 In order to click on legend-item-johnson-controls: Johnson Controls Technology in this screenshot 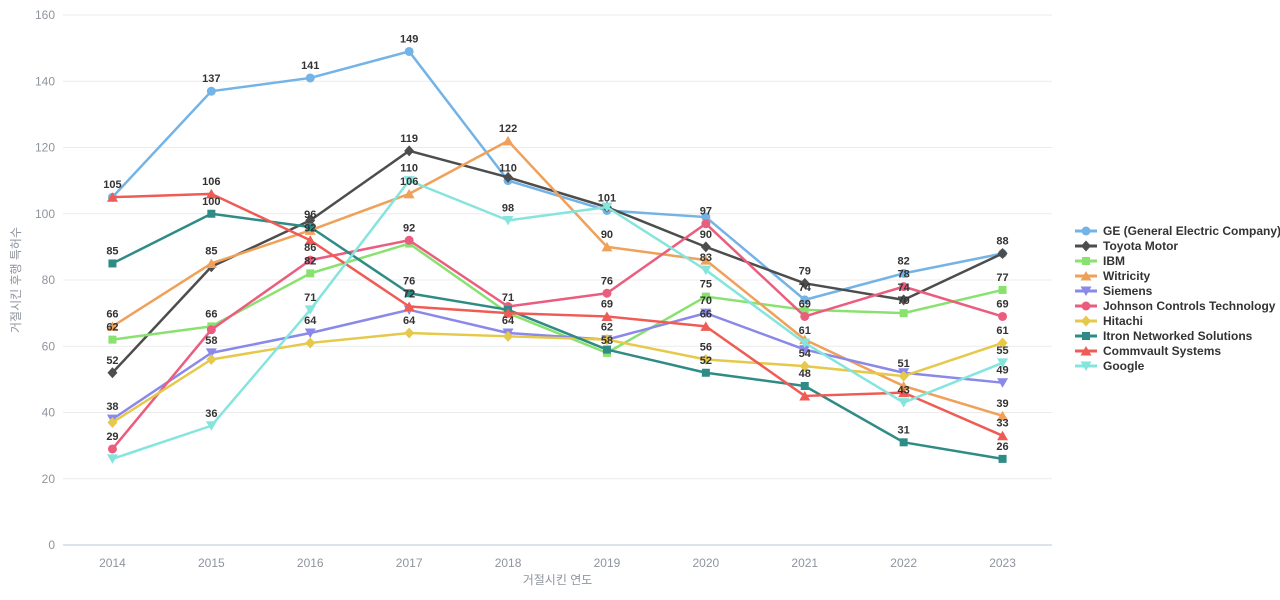, I will do `click(1175, 306)`.